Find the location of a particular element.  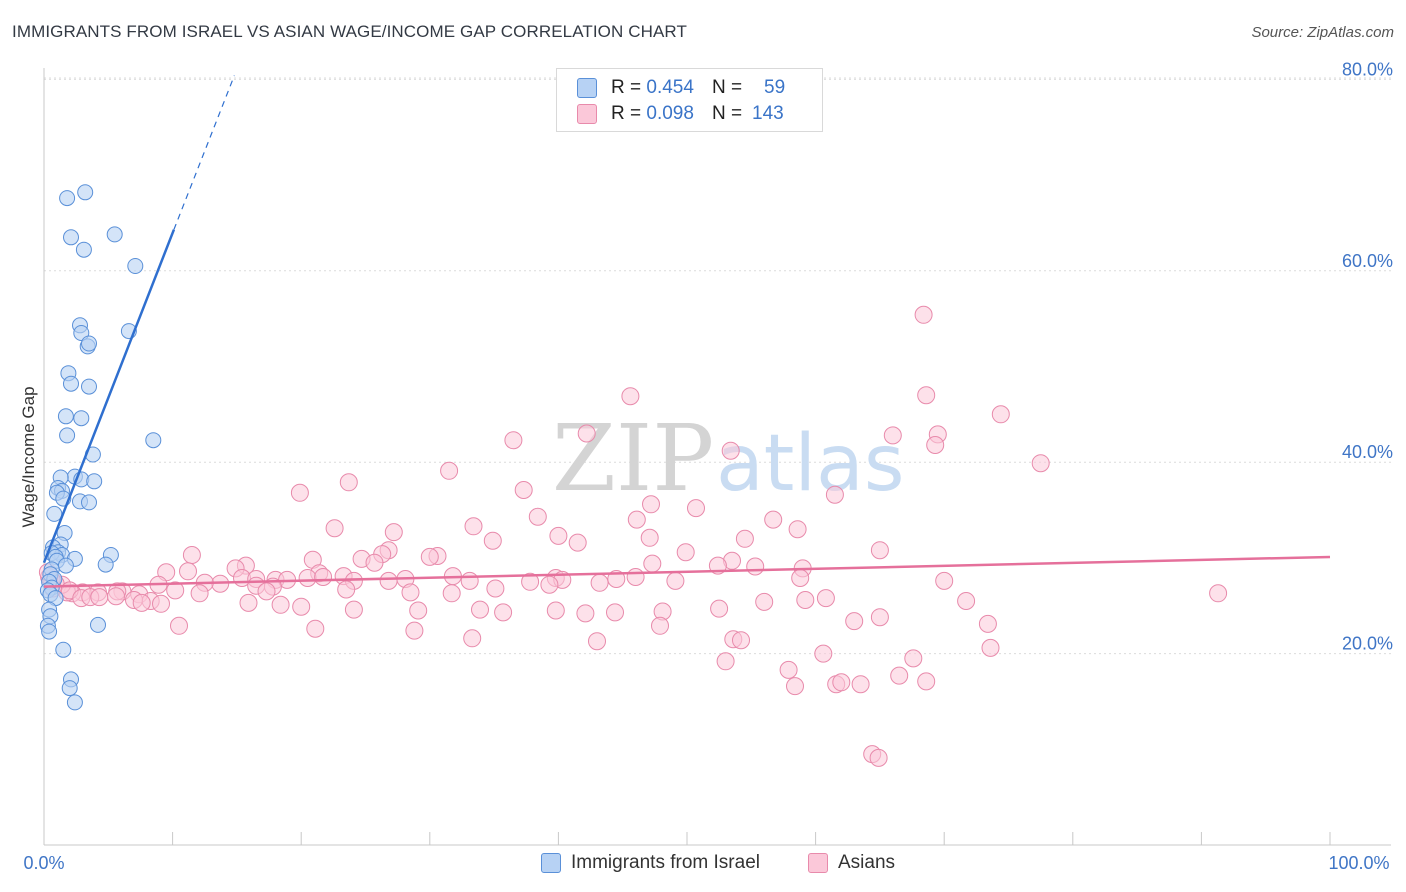

legend-item-asians: Asians is located at coordinates (851, 863).